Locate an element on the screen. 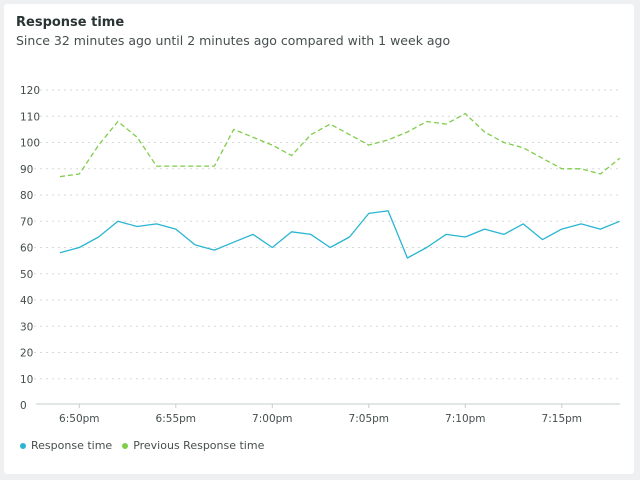  legend-item-previous-response-time: Previous Response time is located at coordinates (193, 445).